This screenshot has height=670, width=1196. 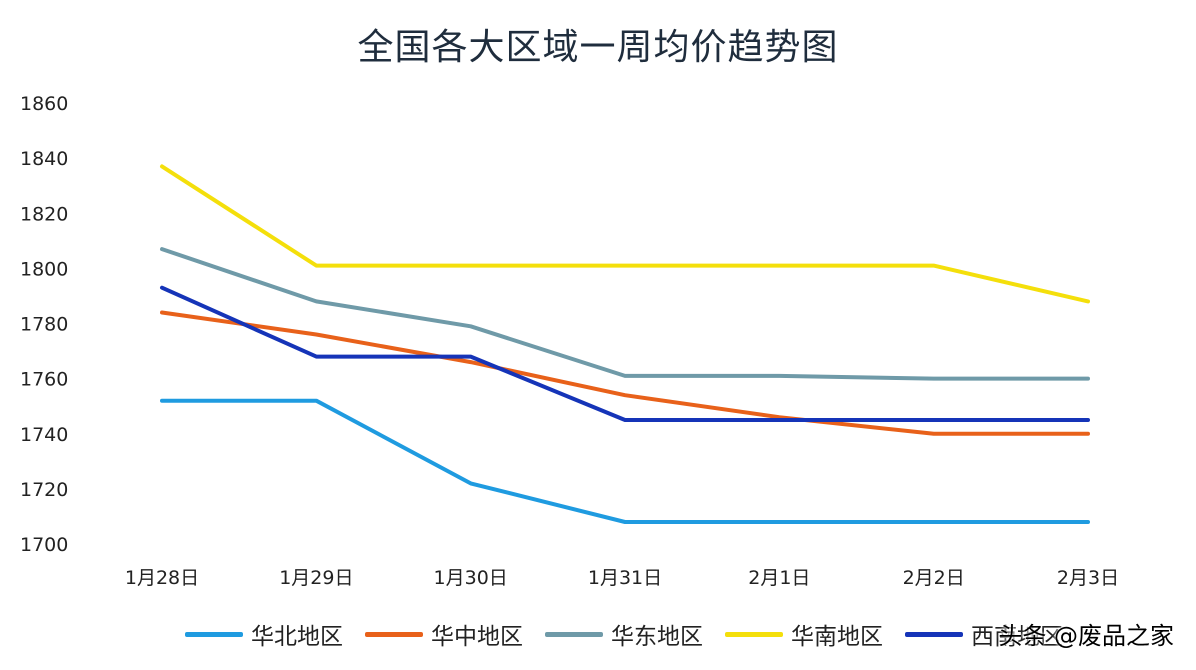 I want to click on legend-item-huadong: 华东地区, so click(x=624, y=634).